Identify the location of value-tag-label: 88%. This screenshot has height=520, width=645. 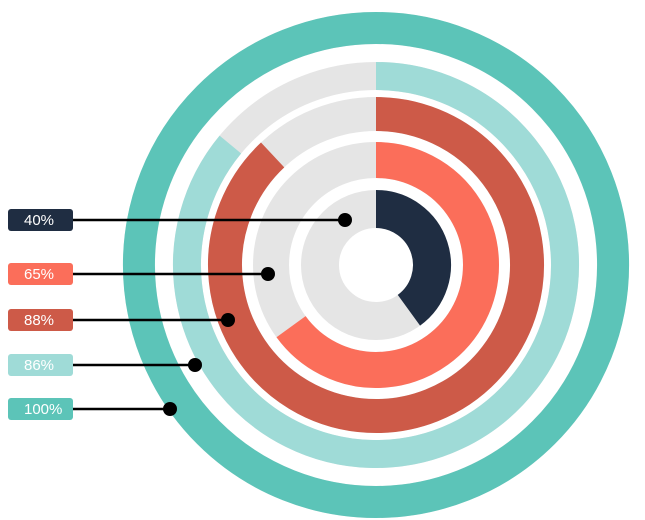
(39, 320).